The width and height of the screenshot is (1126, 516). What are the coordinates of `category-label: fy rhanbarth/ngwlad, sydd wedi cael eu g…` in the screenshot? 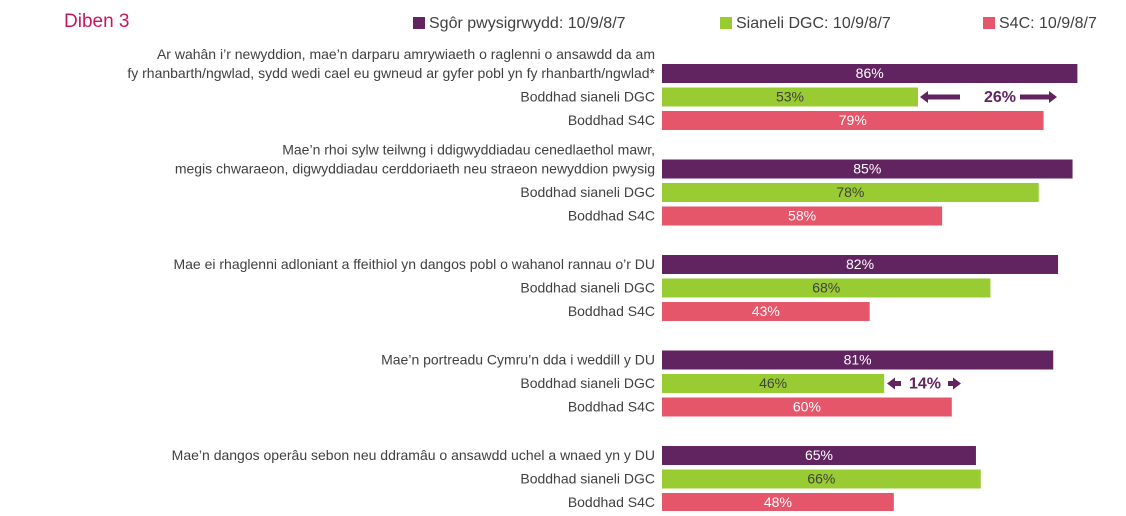 It's located at (391, 73).